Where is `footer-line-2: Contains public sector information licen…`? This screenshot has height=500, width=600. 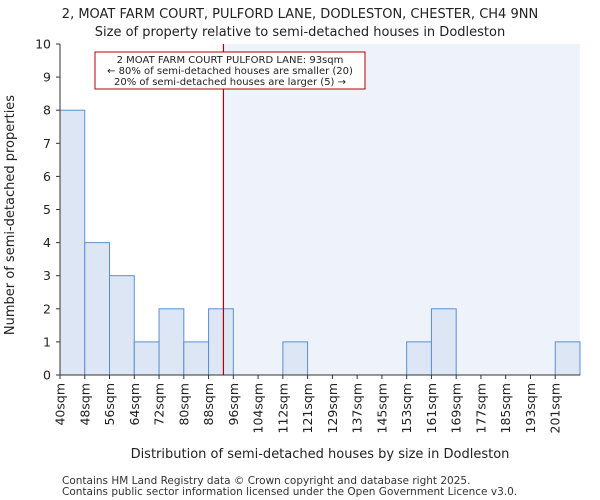 footer-line-2: Contains public sector information licen… is located at coordinates (289, 492).